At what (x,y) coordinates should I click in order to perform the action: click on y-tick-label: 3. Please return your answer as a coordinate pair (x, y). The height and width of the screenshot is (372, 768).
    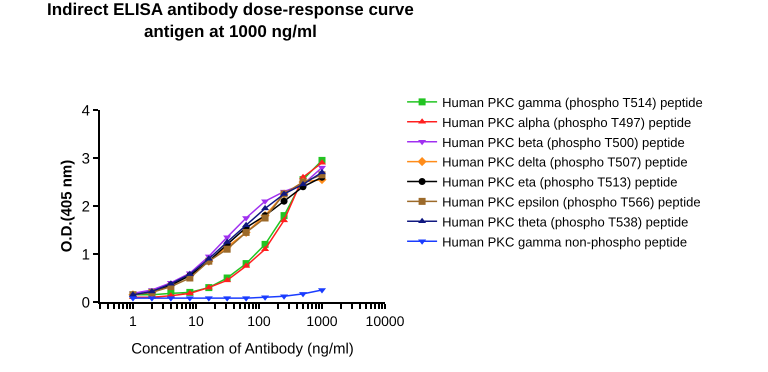
    Looking at the image, I should click on (86, 159).